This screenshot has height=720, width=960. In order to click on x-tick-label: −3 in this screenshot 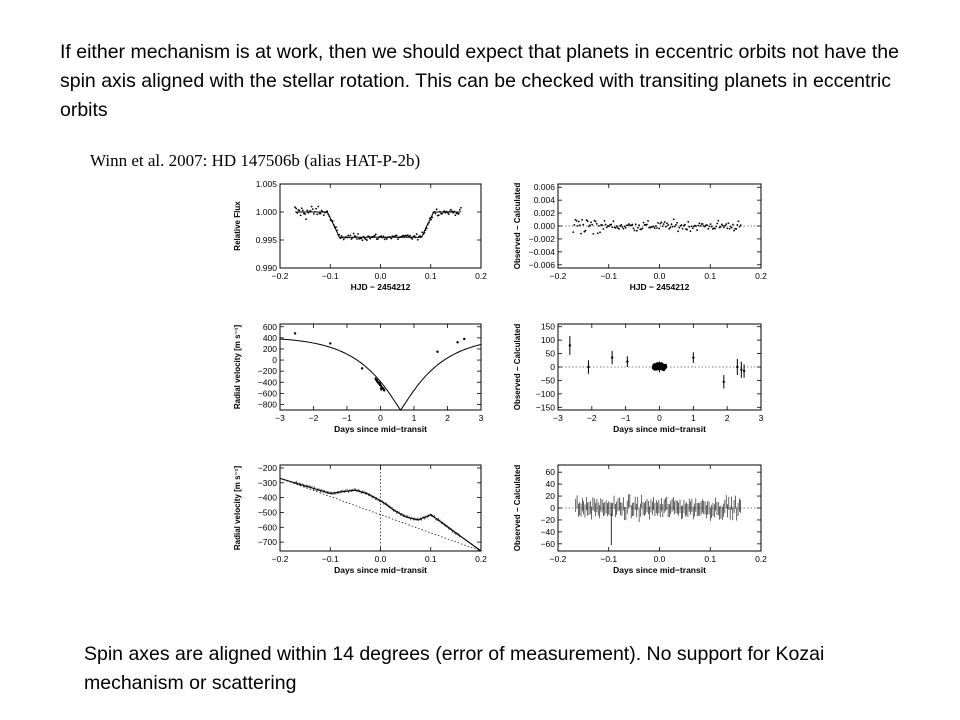, I will do `click(280, 418)`.